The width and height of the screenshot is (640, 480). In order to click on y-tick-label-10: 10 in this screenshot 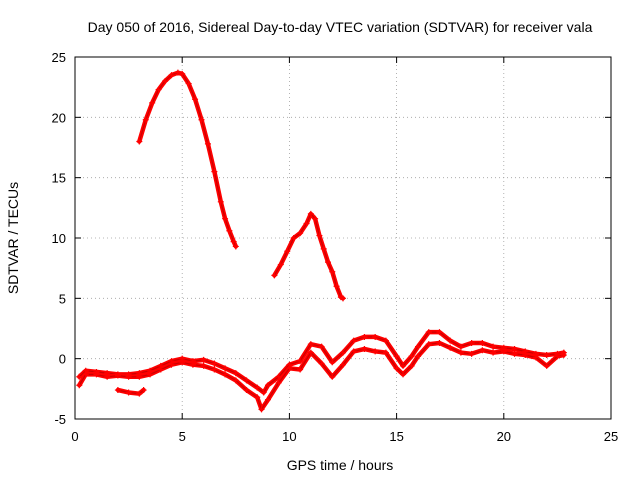, I will do `click(59, 238)`.